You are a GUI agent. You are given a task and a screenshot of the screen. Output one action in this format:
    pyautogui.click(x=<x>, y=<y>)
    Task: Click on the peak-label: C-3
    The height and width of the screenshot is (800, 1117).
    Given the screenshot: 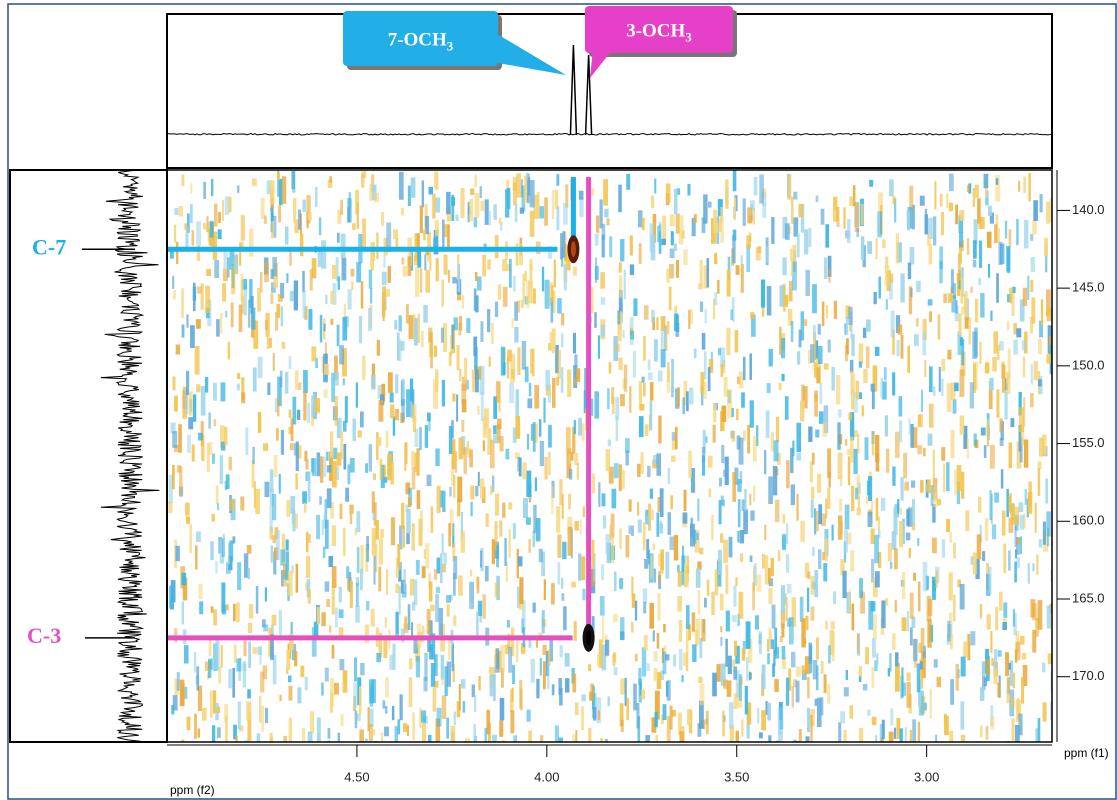 What is the action you would take?
    pyautogui.click(x=44, y=635)
    